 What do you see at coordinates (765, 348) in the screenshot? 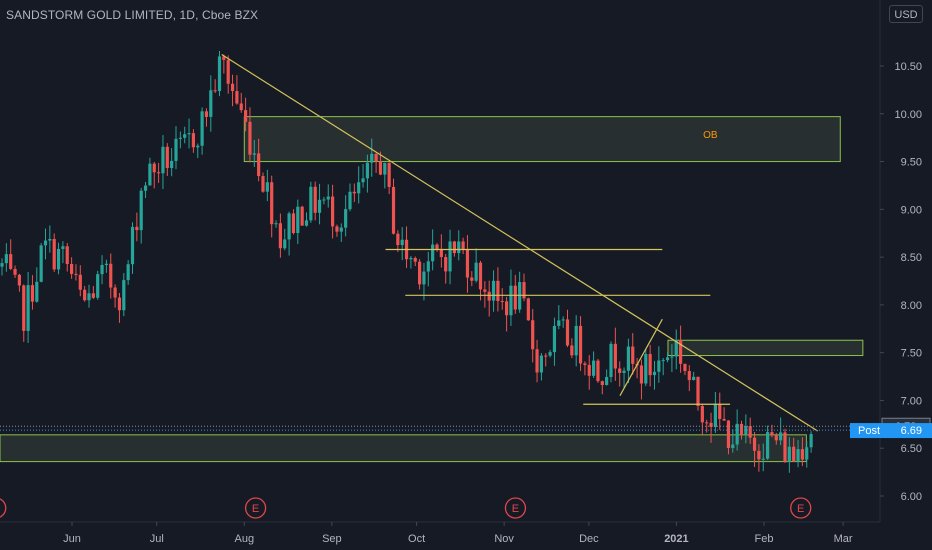
I see `zone-box` at bounding box center [765, 348].